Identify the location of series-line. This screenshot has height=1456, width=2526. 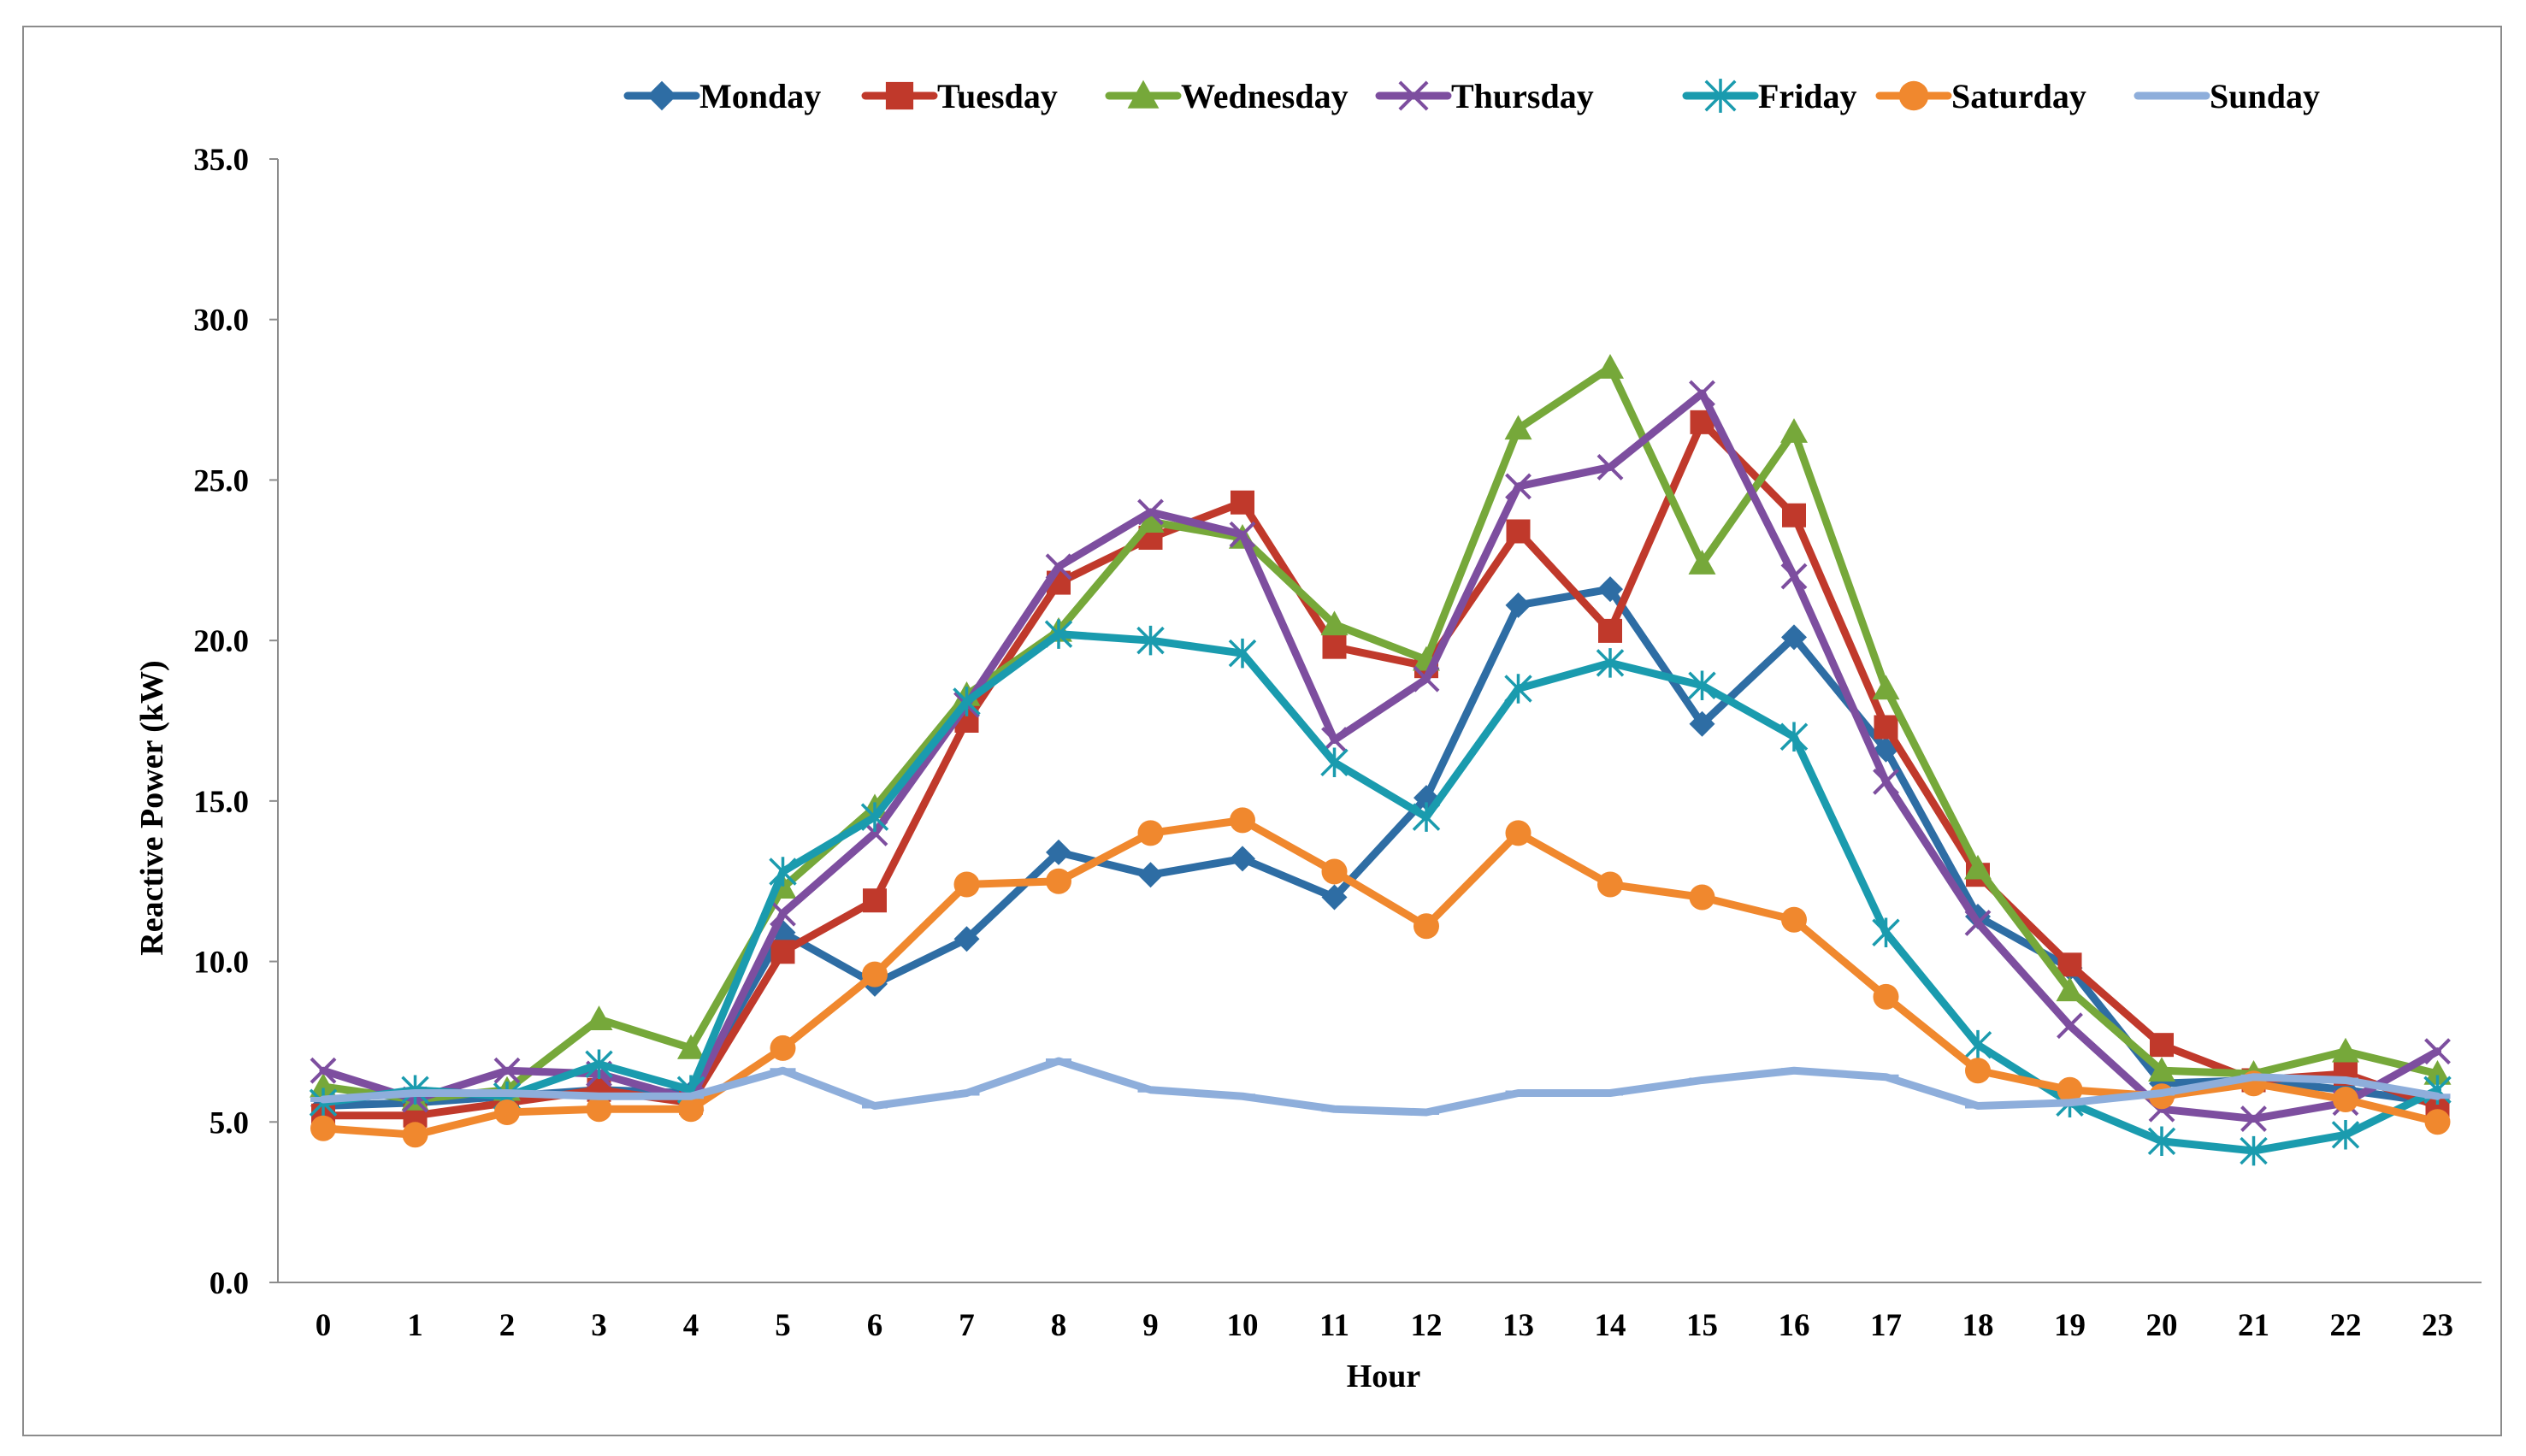
(1380, 1087).